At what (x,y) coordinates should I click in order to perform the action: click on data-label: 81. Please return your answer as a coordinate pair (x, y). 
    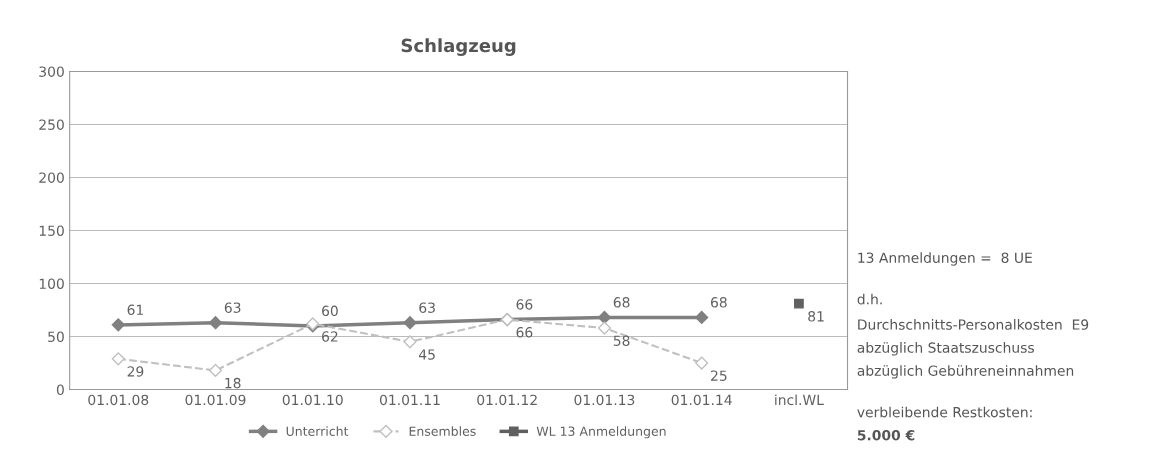
    Looking at the image, I should click on (816, 316).